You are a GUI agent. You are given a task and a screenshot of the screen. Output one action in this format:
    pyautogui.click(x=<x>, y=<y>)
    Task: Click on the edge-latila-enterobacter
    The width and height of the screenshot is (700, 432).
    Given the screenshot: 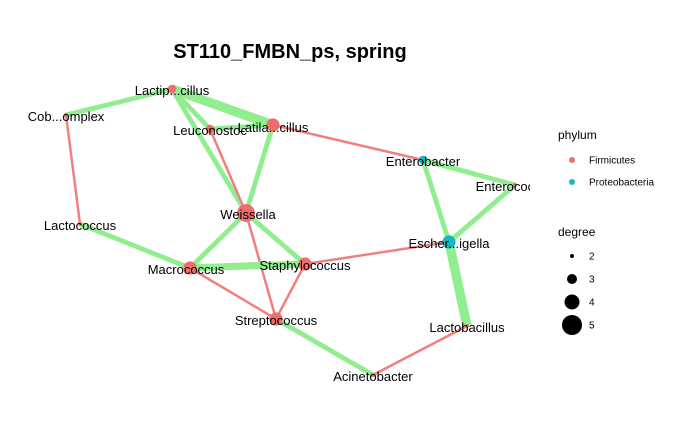 What is the action you would take?
    pyautogui.click(x=348, y=142)
    